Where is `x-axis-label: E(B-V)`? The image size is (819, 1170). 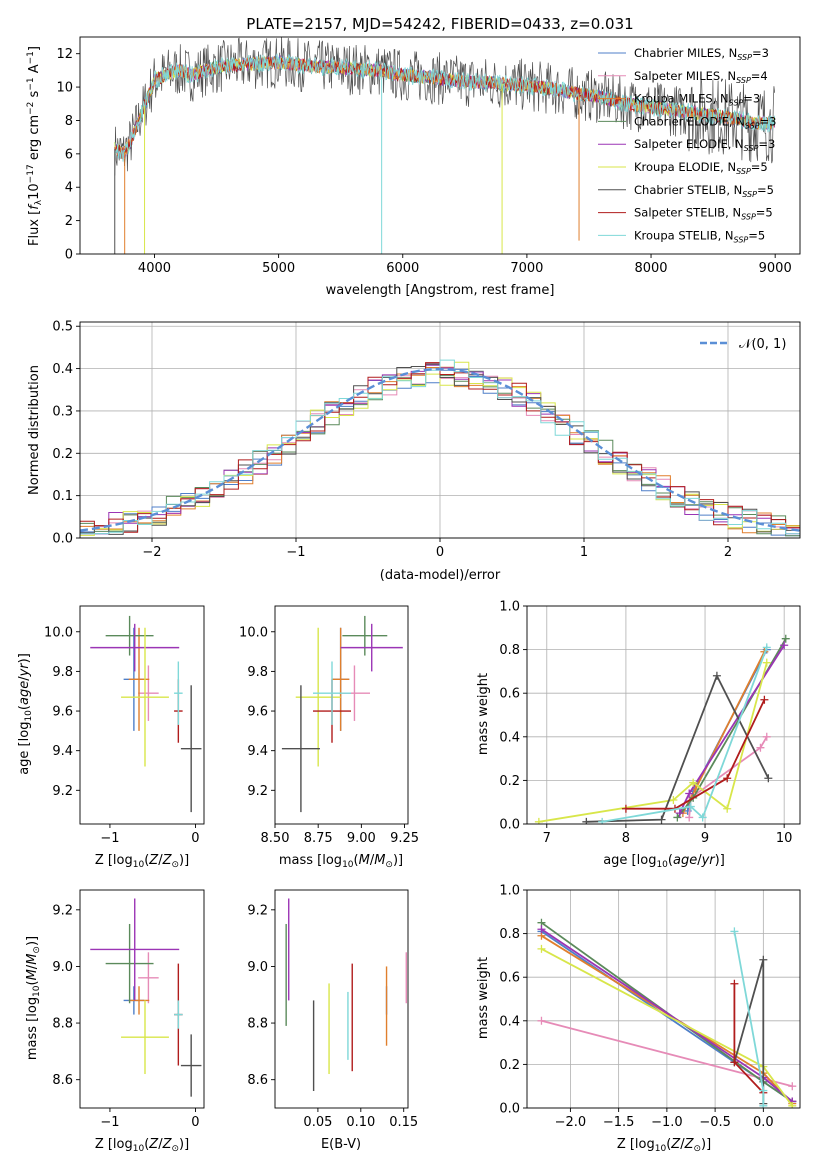 x-axis-label: E(B-V) is located at coordinates (341, 1144).